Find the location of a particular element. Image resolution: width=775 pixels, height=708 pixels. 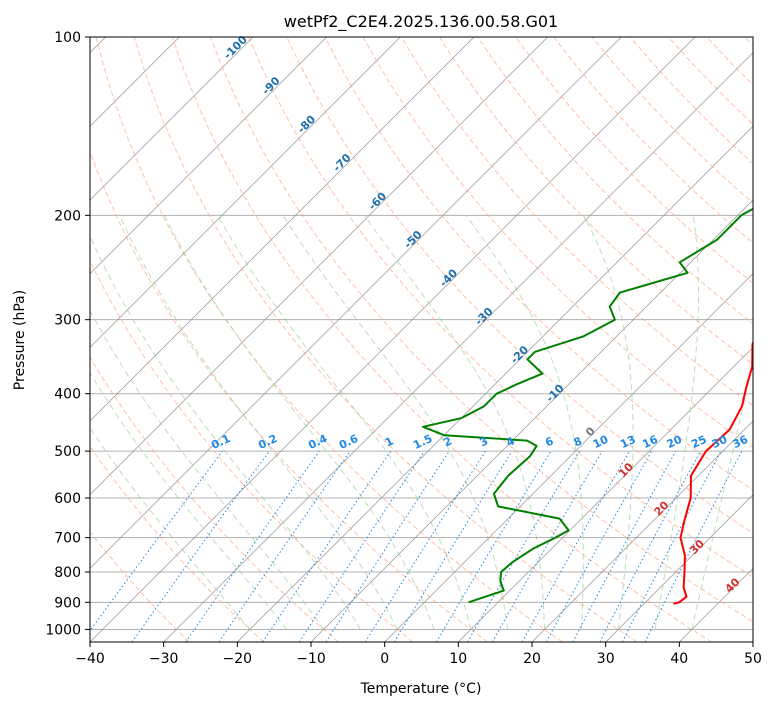

dry-adiabat-label: 40 is located at coordinates (733, 585).